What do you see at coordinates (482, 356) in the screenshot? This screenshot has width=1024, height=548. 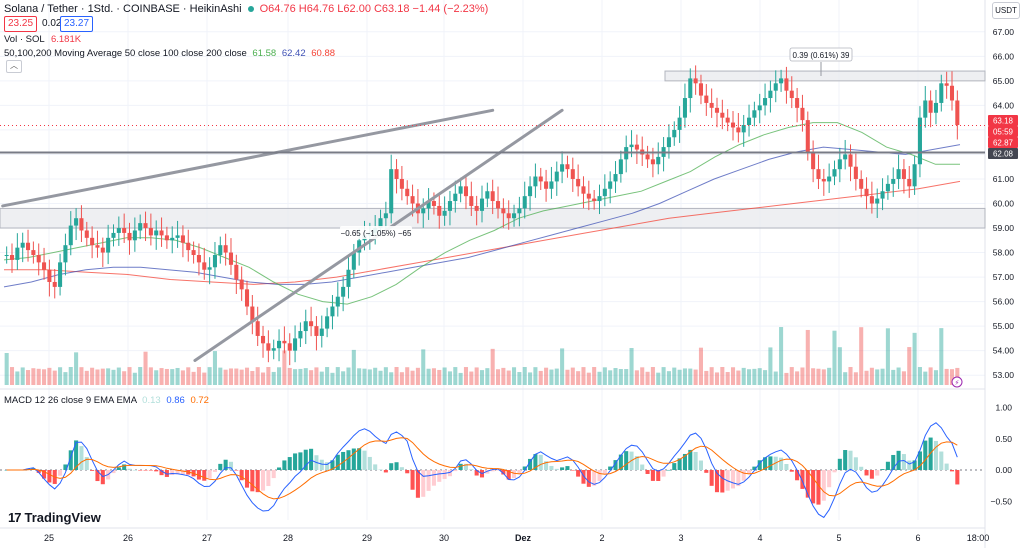 I see `volume-bars` at bounding box center [482, 356].